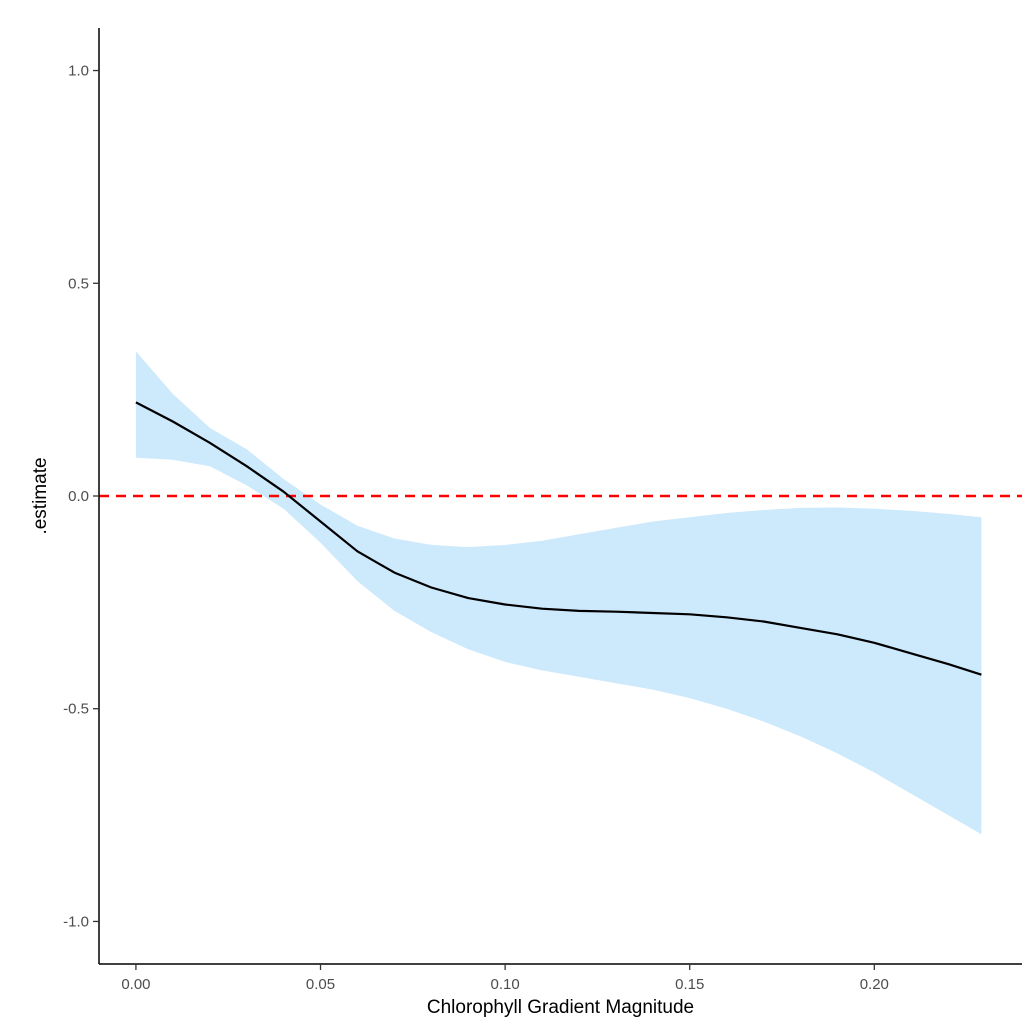  What do you see at coordinates (560, 1007) in the screenshot?
I see `x-axis-title: Chlorophyll Gradient Magnitude` at bounding box center [560, 1007].